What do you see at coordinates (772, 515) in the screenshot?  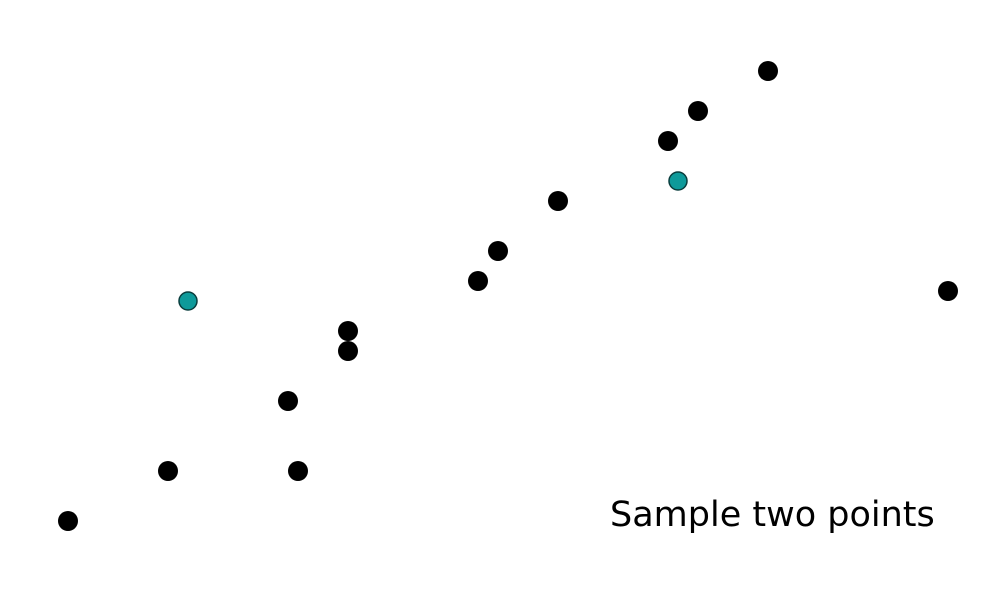 I see `caption-text: Sample two points` at bounding box center [772, 515].